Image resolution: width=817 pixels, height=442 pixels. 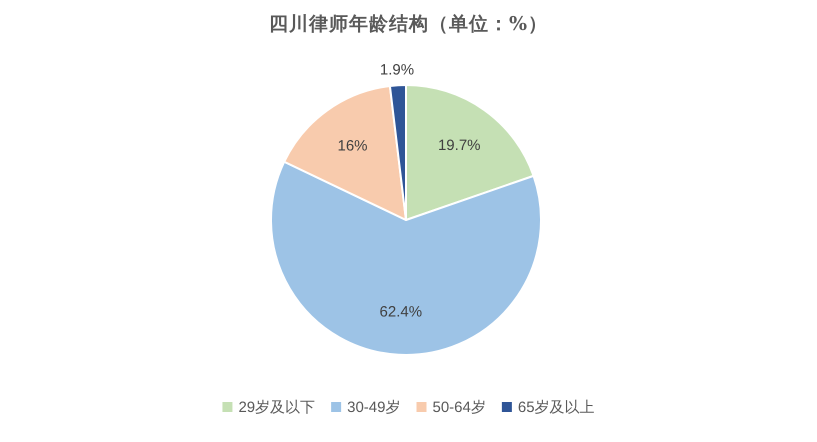 I want to click on chart-title: 四川律师年龄结构（单位：%）, so click(x=408, y=24).